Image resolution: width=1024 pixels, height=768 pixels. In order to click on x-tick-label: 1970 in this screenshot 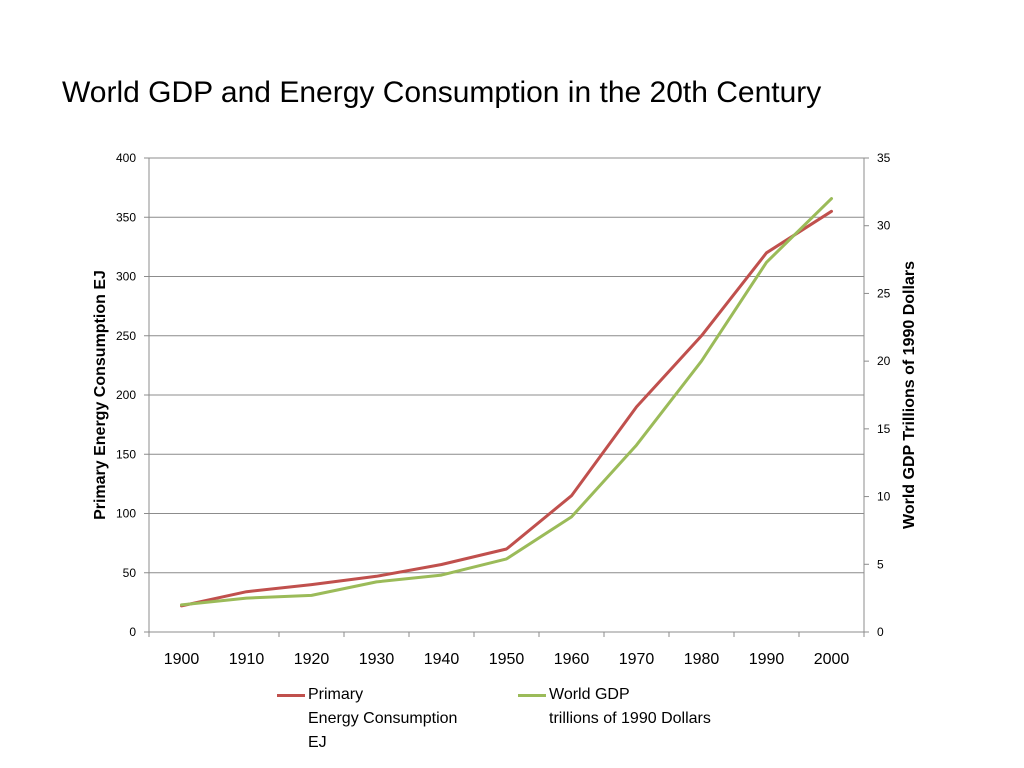, I will do `click(637, 659)`.